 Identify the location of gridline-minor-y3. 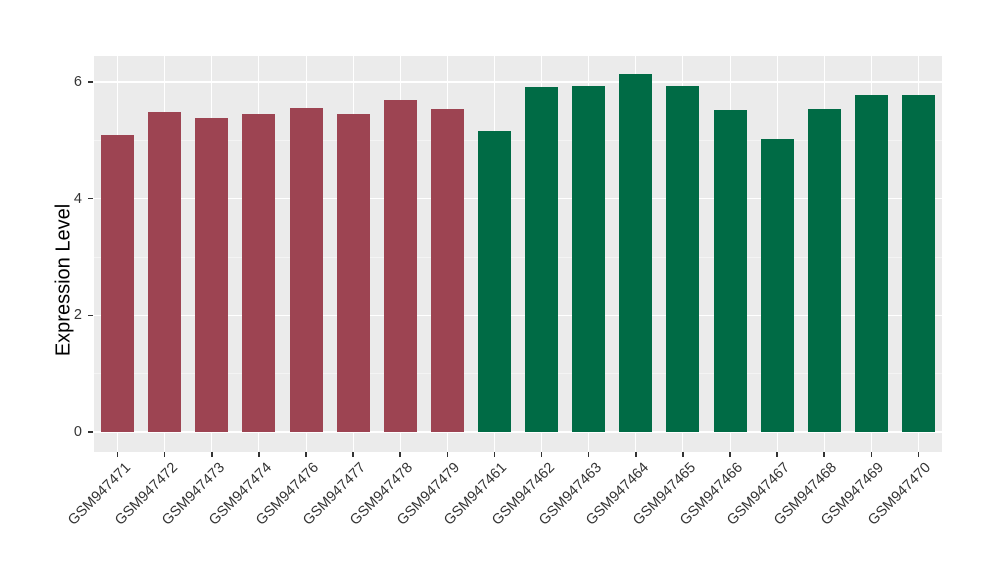
(518, 257).